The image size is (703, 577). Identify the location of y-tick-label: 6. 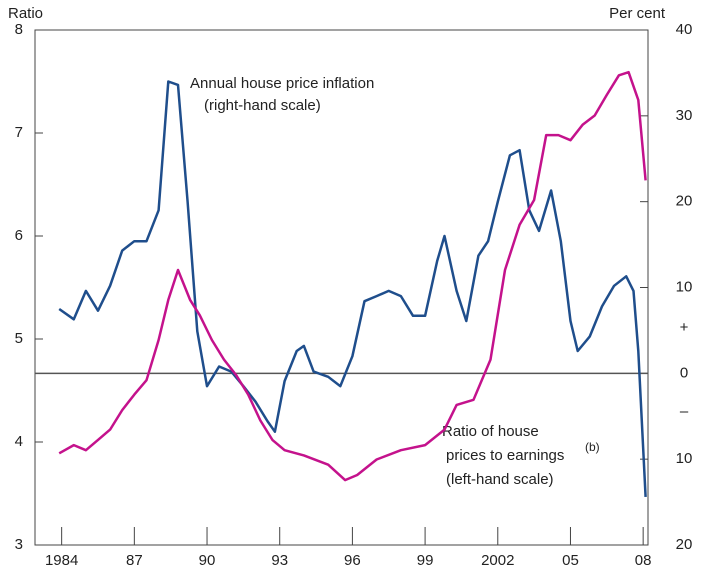
(19, 235).